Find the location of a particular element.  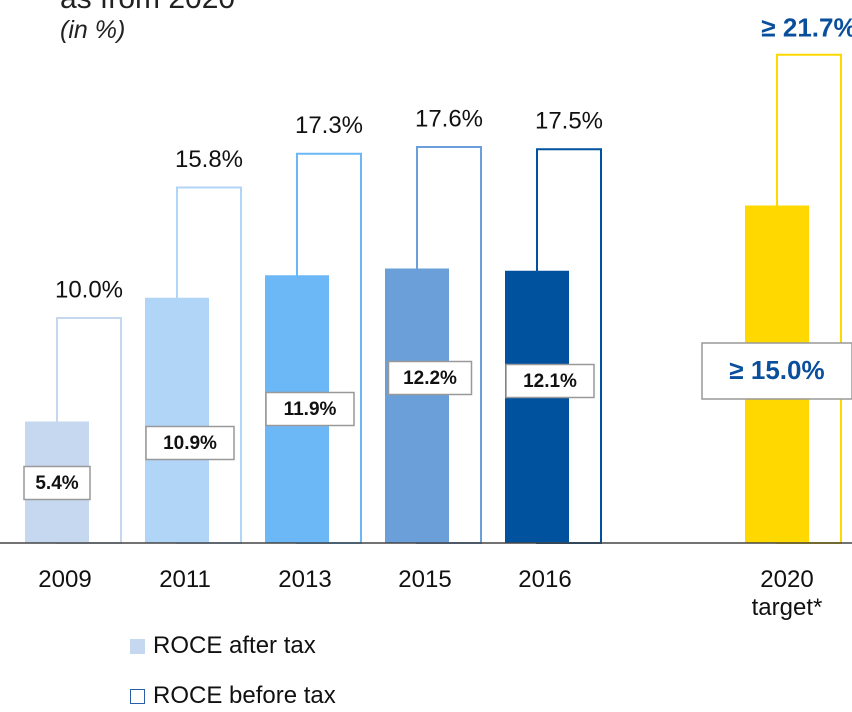

x-tick-label: 2013 is located at coordinates (305, 579).